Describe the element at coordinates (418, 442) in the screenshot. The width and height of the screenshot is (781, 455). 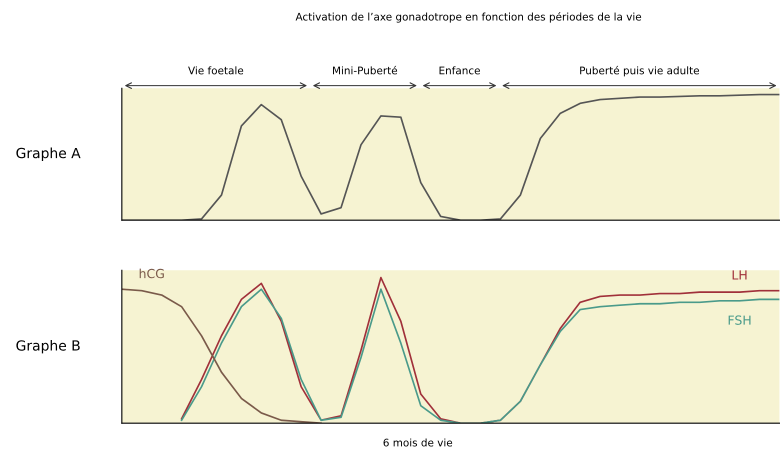
I see `text: 6 mois de vie` at that location.